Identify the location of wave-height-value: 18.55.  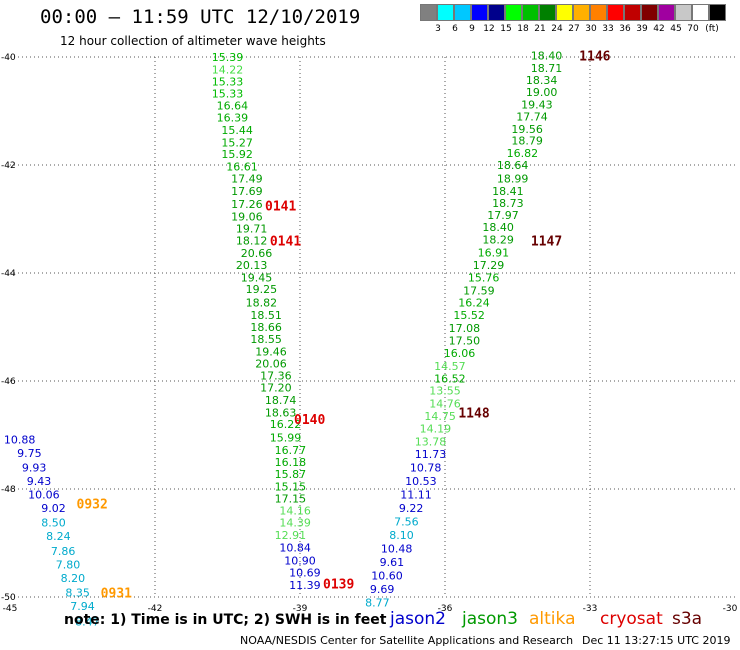
(266, 339).